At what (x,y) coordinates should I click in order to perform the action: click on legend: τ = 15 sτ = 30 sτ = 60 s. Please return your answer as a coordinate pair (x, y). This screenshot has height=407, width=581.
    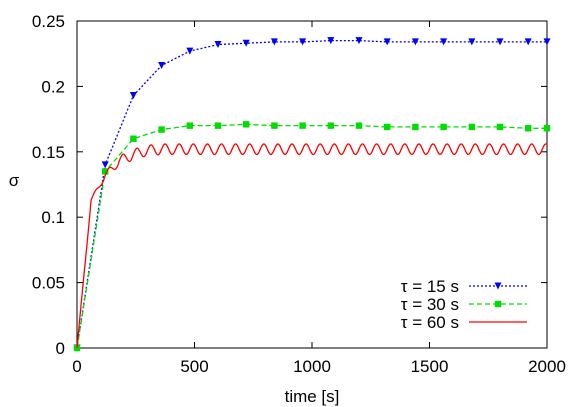
    Looking at the image, I should click on (464, 304).